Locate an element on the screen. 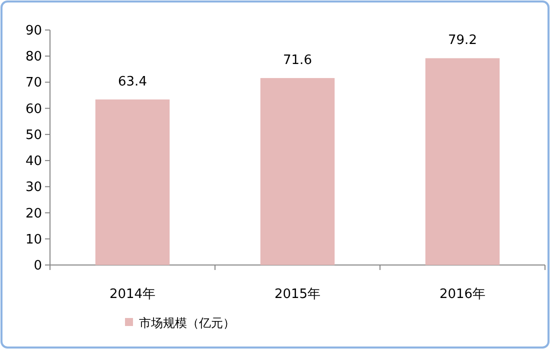  y-tick-label: 0 is located at coordinates (38, 266).